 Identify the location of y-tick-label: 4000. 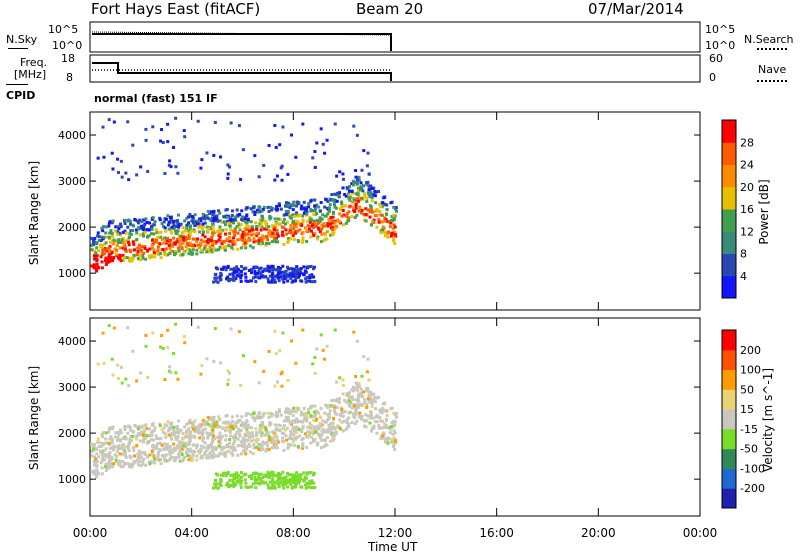
(72, 341).